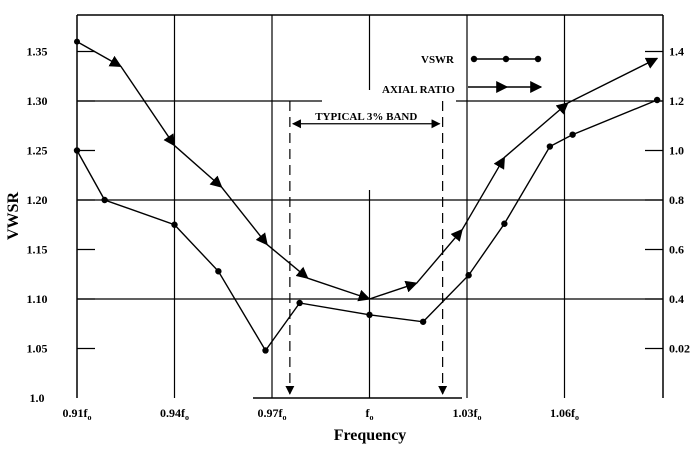 This screenshot has height=452, width=691. Describe the element at coordinates (37, 398) in the screenshot. I see `y-left-tick-label: 1.0` at that location.